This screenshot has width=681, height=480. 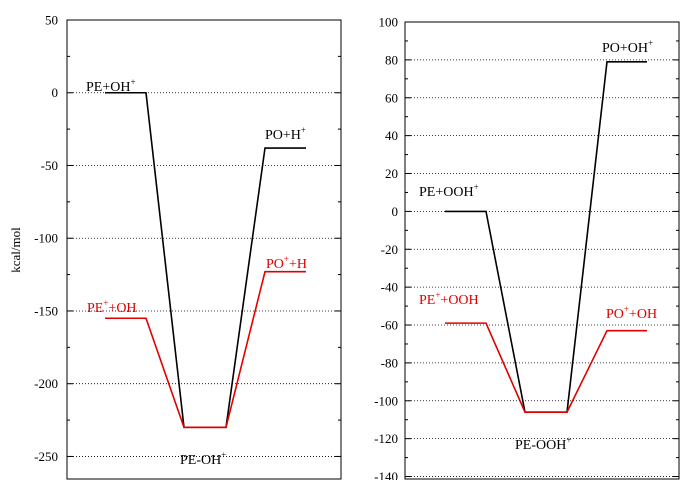 I want to click on left-y-tick-label: 0, so click(x=55, y=92).